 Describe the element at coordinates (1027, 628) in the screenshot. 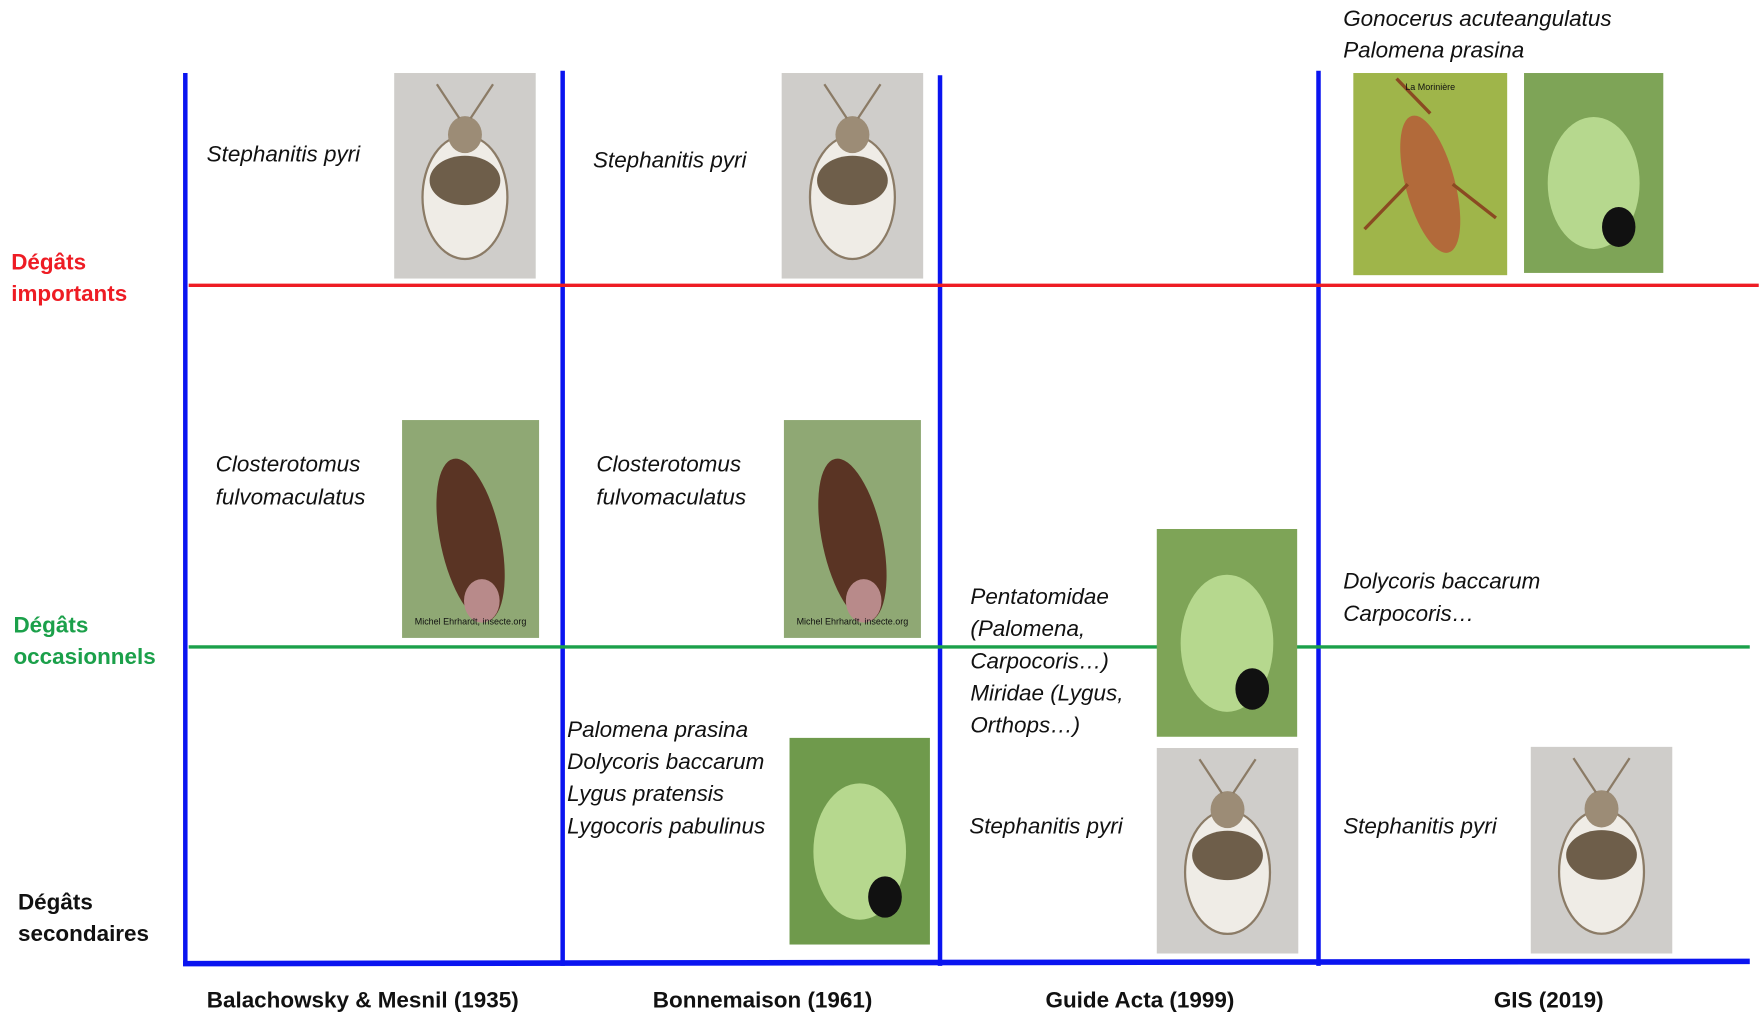

I see `species-name: (Palomena,` at that location.